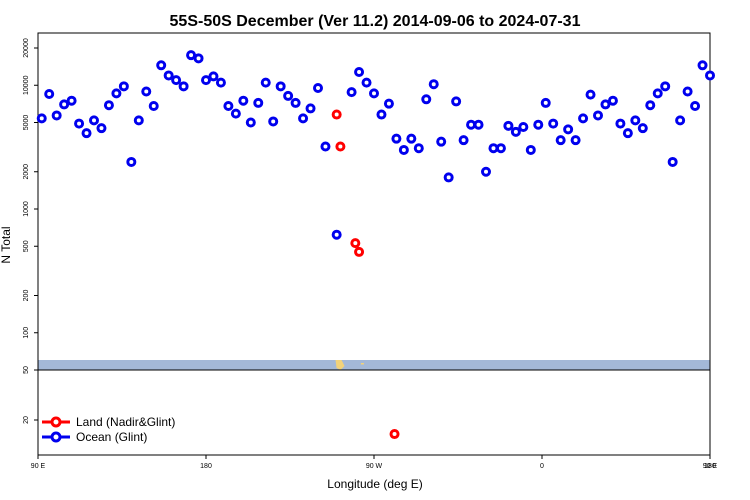 This screenshot has height=500, width=750. What do you see at coordinates (26, 370) in the screenshot?
I see `y-tick-label: 50` at bounding box center [26, 370].